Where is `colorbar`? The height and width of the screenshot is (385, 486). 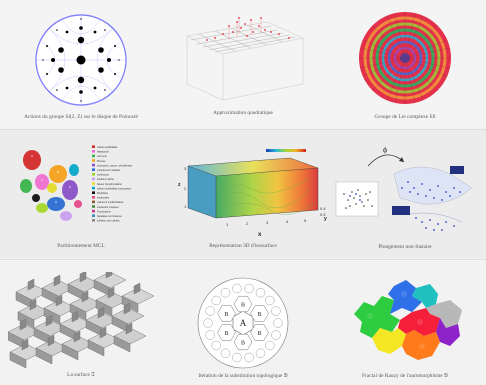 colorbar is located at coordinates (286, 150).